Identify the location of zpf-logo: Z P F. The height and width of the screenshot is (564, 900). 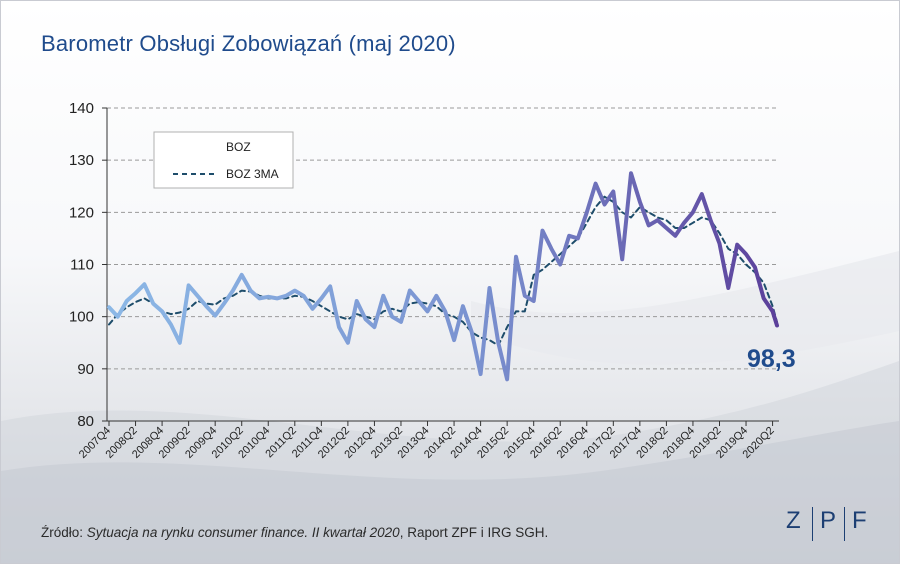
(828, 525).